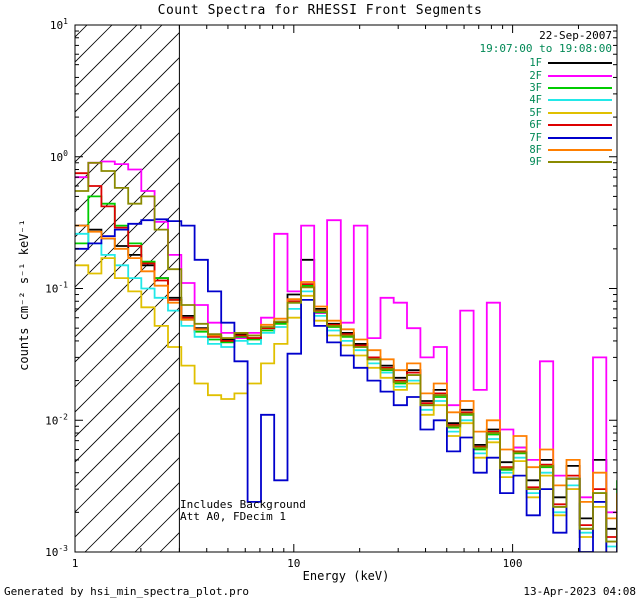 This screenshot has width=640, height=600. What do you see at coordinates (579, 591) in the screenshot?
I see `generation-timestamp: 13-Apr-2023 04:08` at bounding box center [579, 591].